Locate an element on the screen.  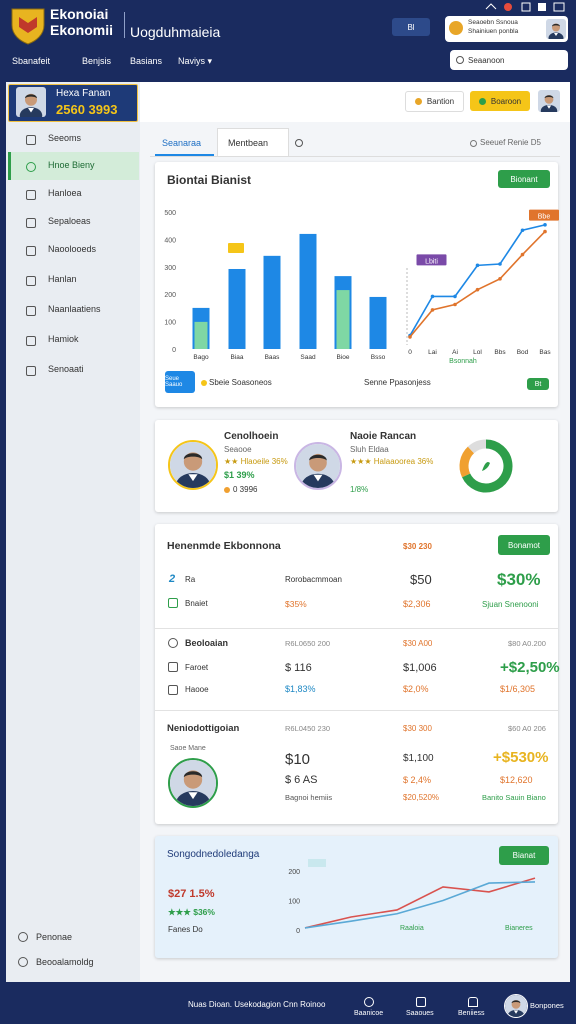
cell: $1,83% is located at coordinates (300, 689).